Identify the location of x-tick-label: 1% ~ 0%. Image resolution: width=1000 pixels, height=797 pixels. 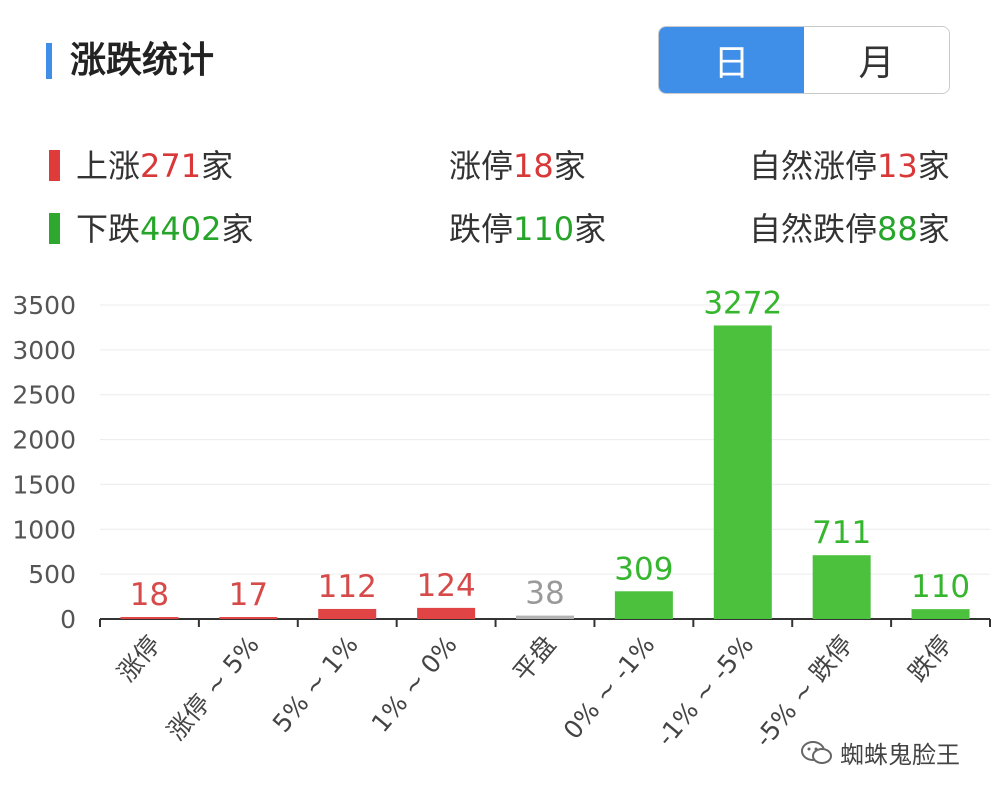
(414, 684).